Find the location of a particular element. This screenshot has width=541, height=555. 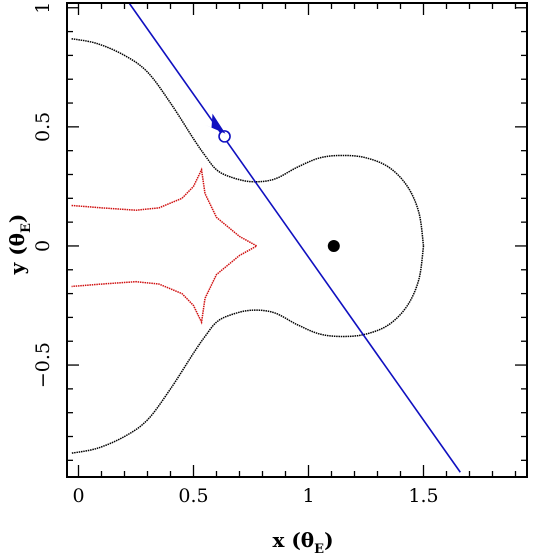

x-axis-label: x (θE) is located at coordinates (302, 541).